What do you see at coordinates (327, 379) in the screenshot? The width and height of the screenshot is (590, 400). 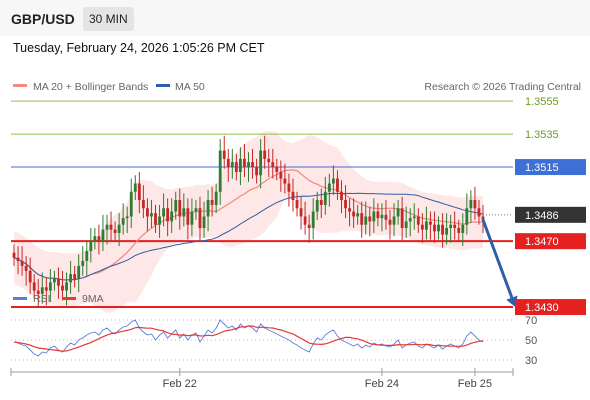 I see `time-axis-ticks: Feb 22 Feb 24 Feb 25` at bounding box center [327, 379].